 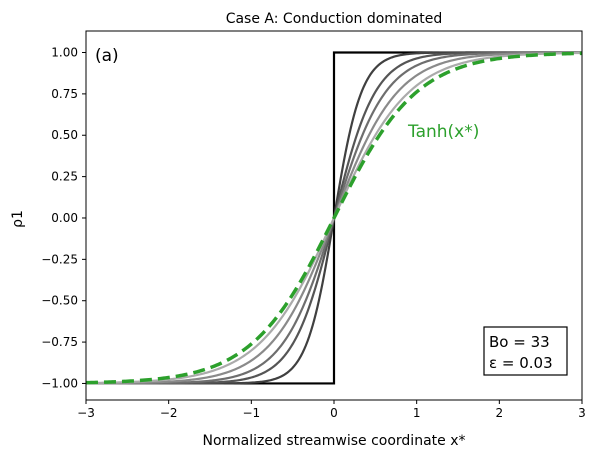 What do you see at coordinates (334, 413) in the screenshot?
I see `x-tick-label: 0` at bounding box center [334, 413].